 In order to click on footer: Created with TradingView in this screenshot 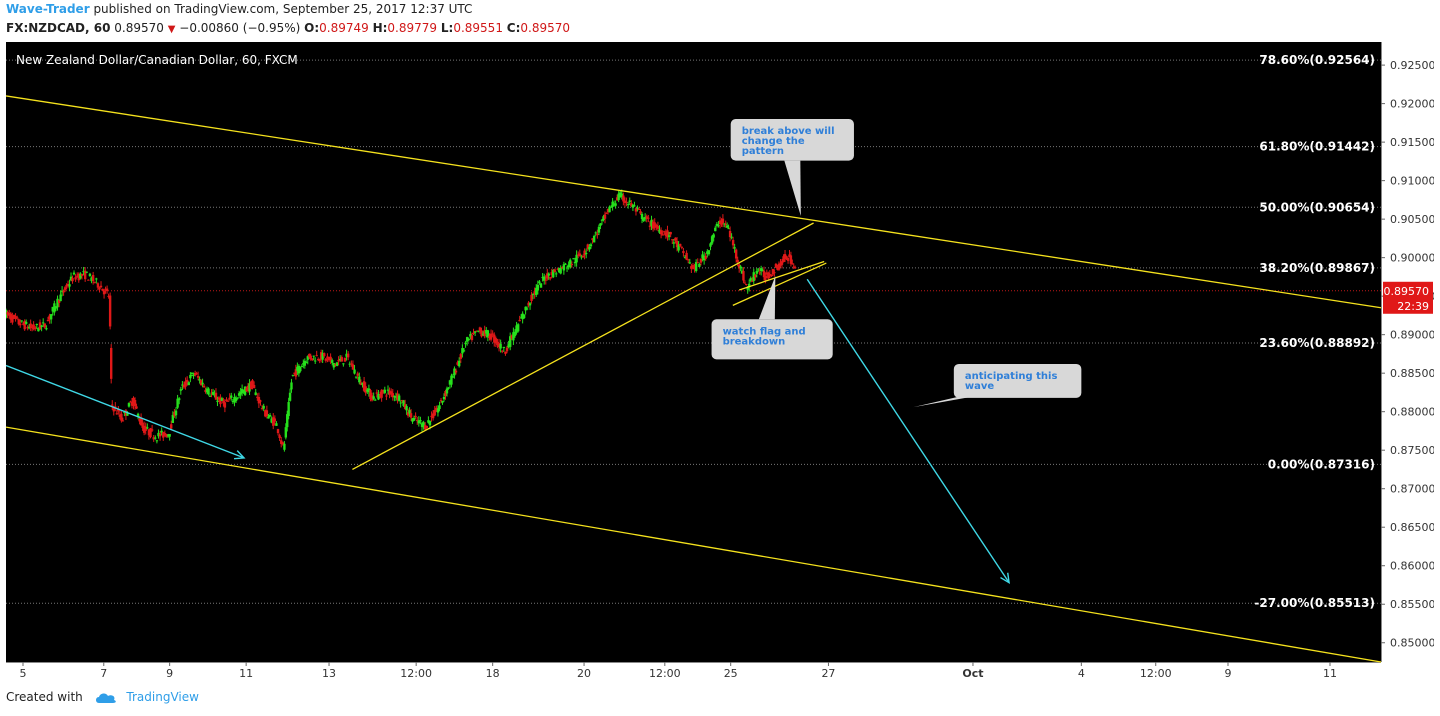, I will do `click(102, 697)`.